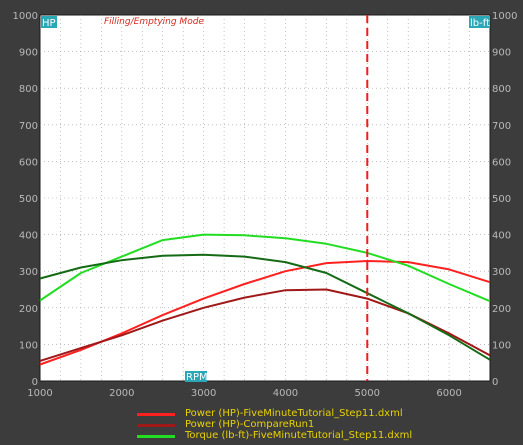  I want to click on y-left-tick-label: 300, so click(28, 272).